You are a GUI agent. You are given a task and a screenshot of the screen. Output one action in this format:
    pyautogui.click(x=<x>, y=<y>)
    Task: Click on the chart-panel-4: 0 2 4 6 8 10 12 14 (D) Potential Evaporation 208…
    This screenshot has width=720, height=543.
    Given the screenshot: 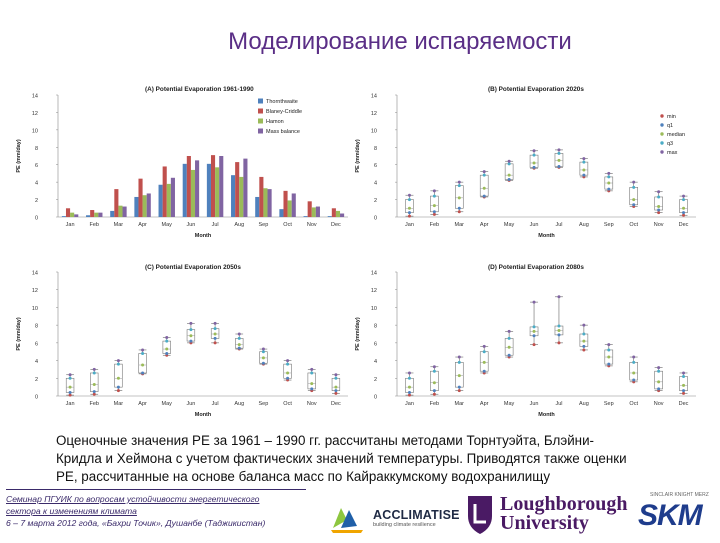 What is the action you would take?
    pyautogui.click(x=525, y=341)
    